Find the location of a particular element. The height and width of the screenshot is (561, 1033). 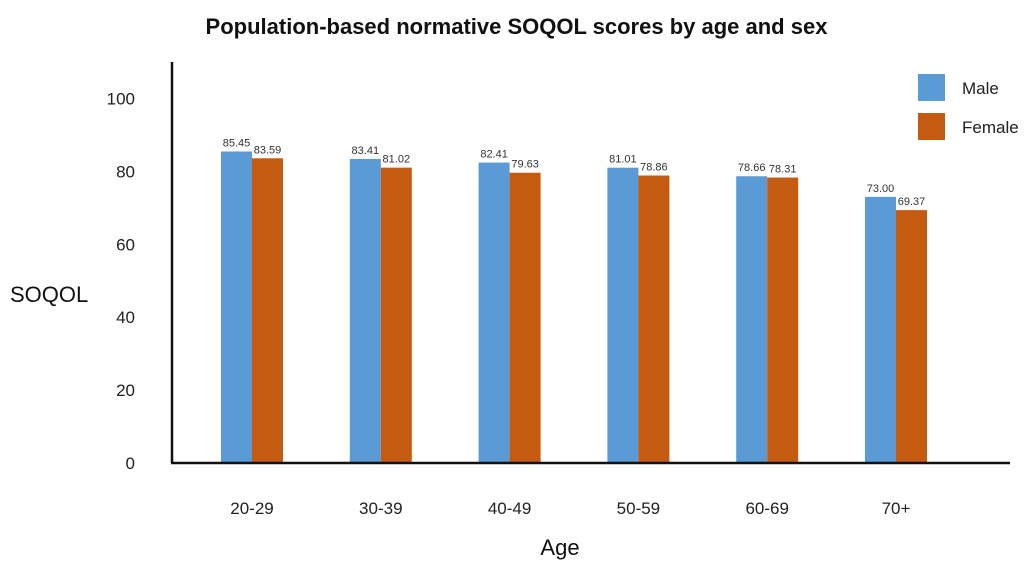

data-label: 78.31 is located at coordinates (783, 170).